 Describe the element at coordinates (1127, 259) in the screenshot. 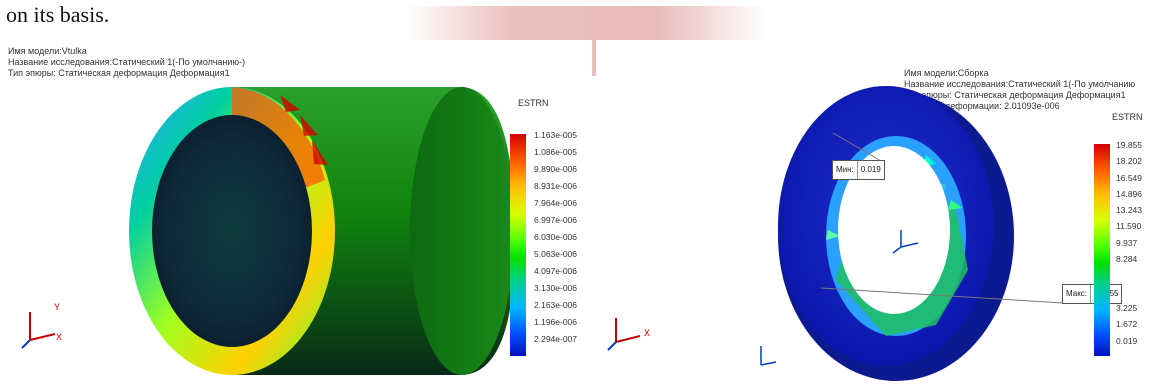

I see `legend-tick: 8.284` at that location.